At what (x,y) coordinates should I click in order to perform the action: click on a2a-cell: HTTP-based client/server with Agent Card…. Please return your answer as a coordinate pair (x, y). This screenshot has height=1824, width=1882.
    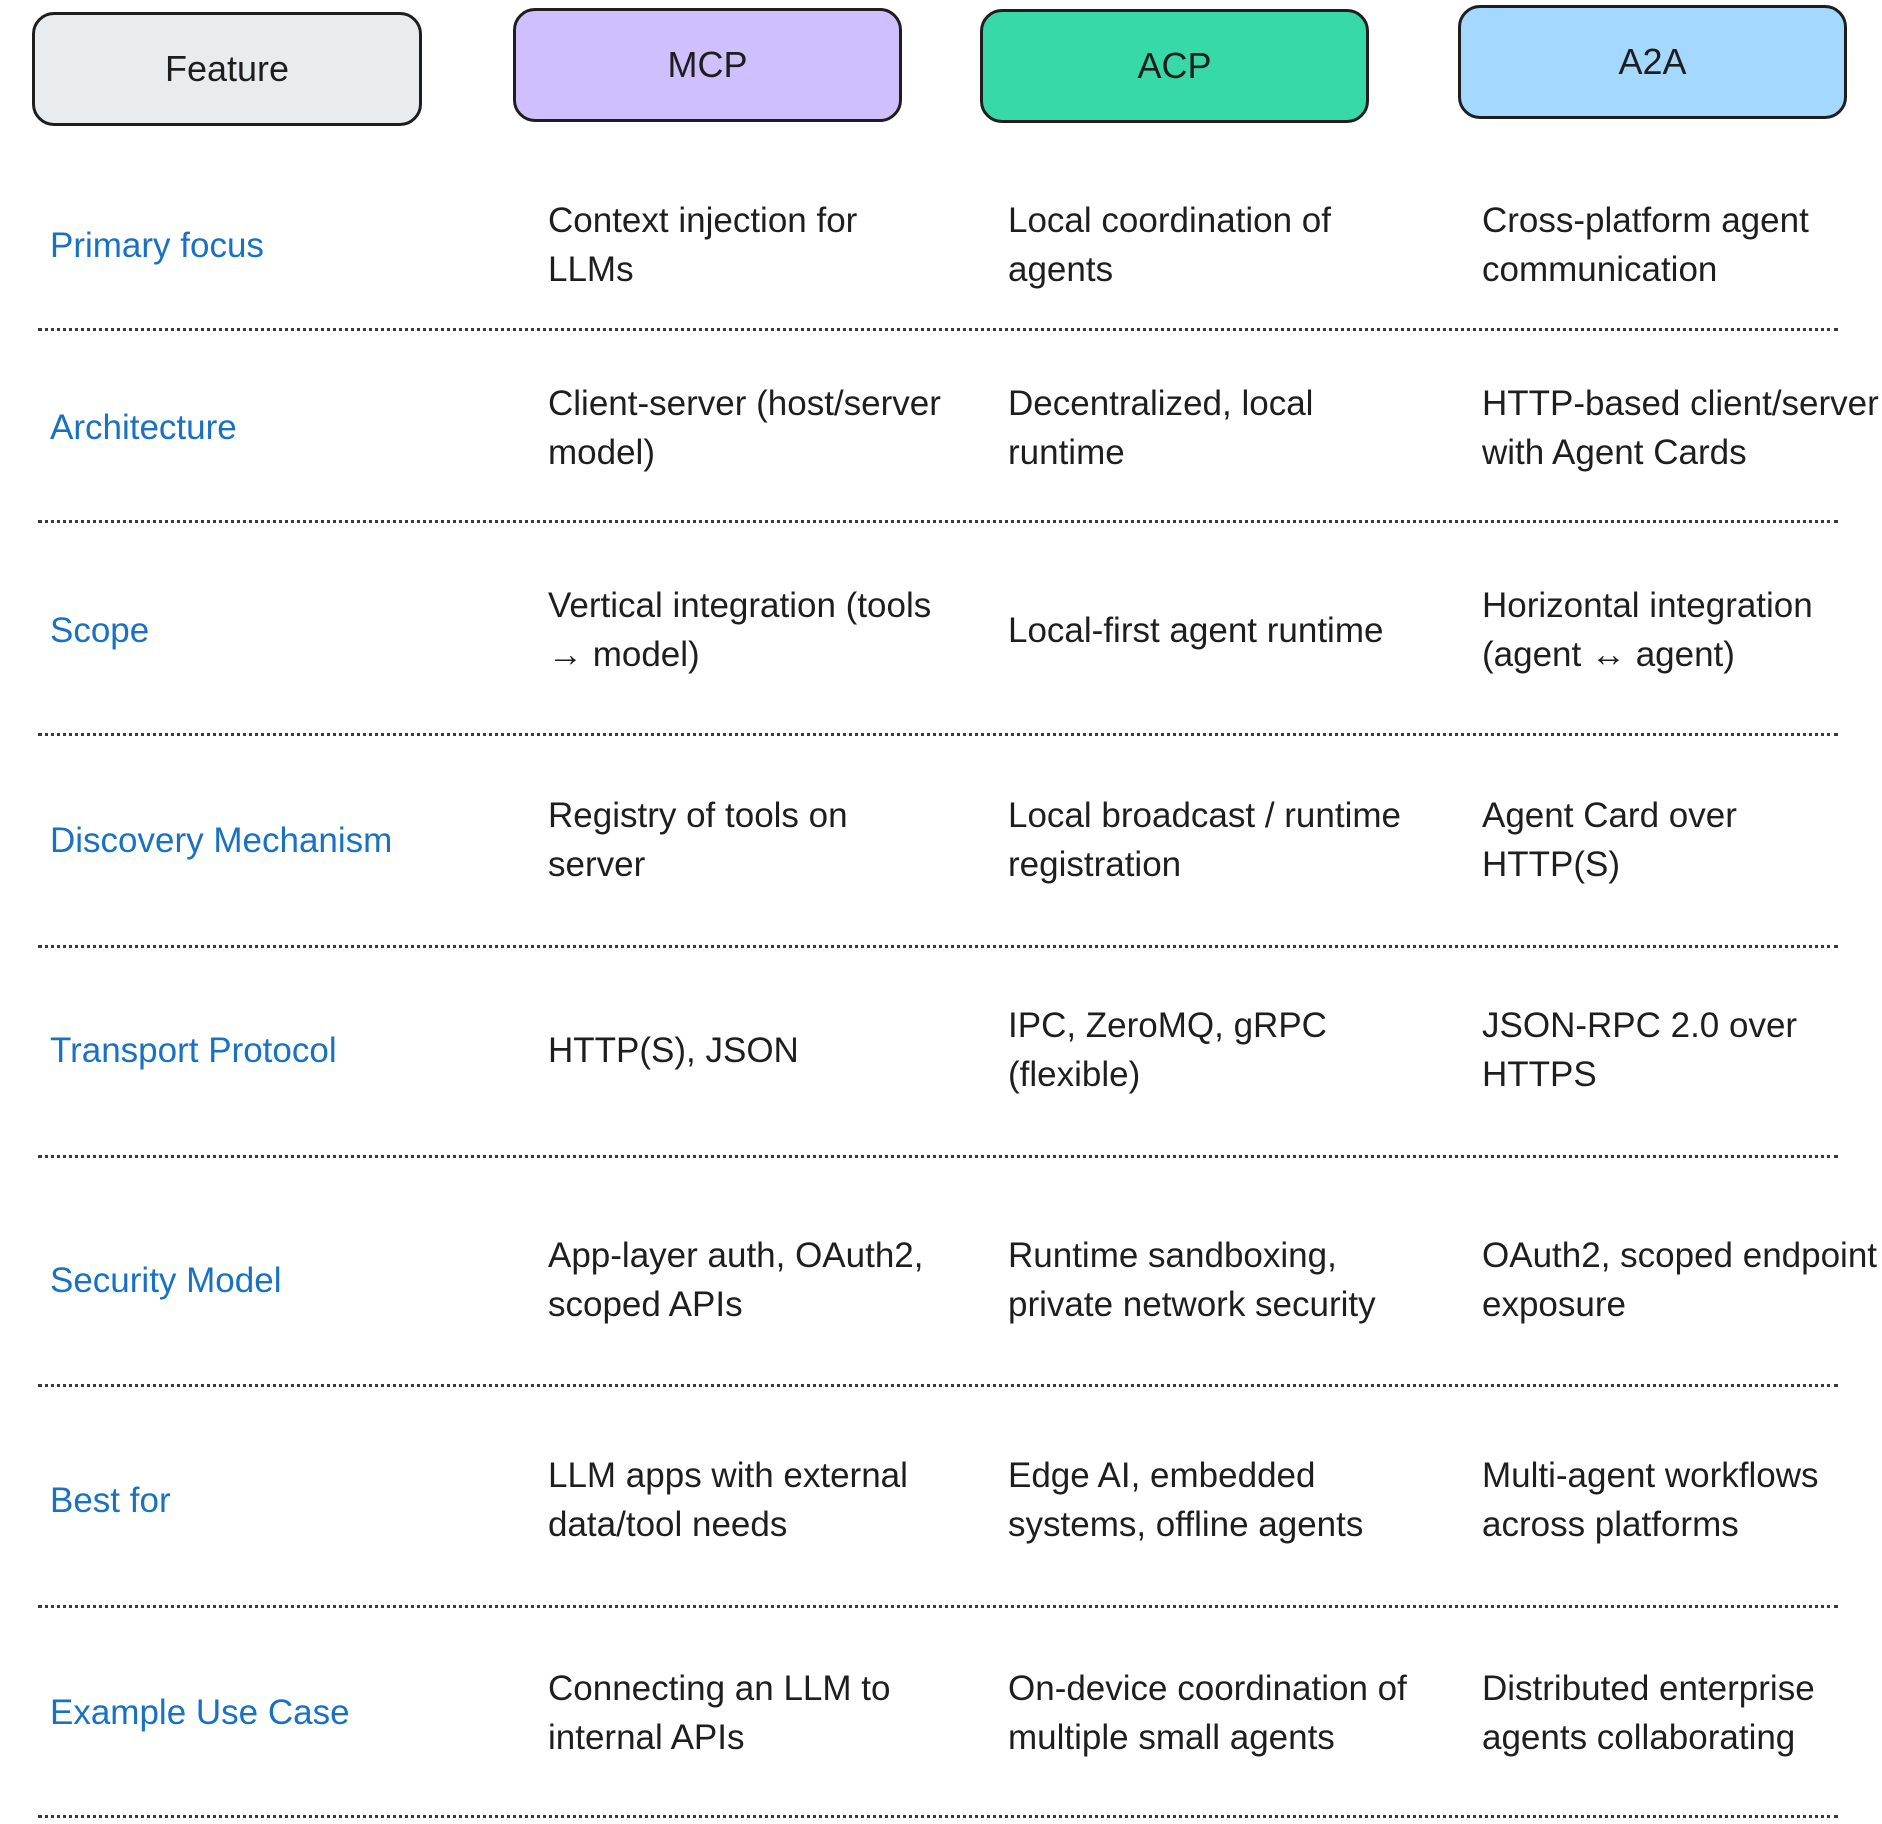
    Looking at the image, I should click on (1680, 427).